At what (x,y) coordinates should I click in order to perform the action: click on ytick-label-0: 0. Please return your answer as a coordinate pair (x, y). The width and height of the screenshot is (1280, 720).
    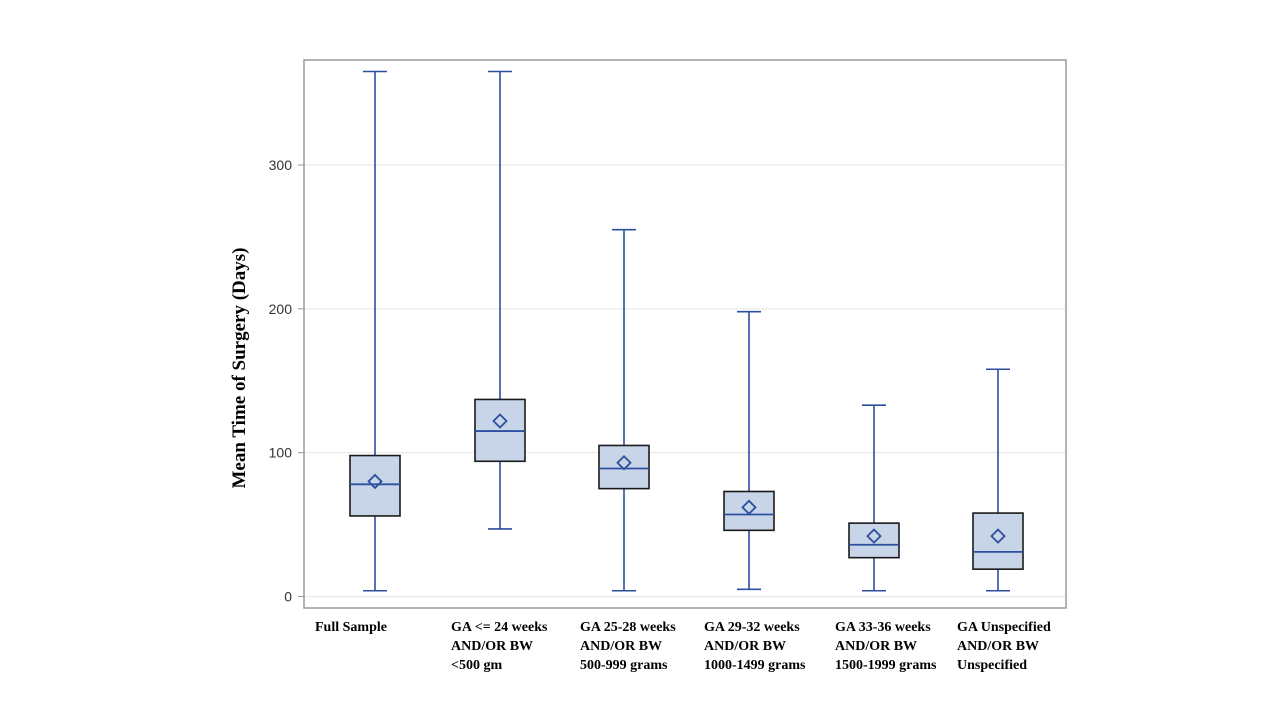
    Looking at the image, I should click on (288, 596).